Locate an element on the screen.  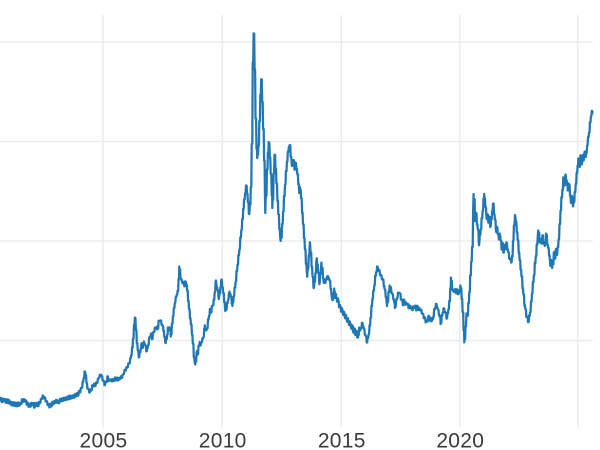
svg-text: 2020 is located at coordinates (460, 439).